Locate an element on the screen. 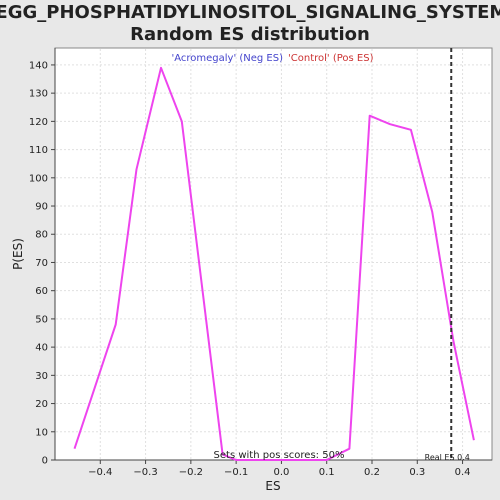 This screenshot has height=500, width=500. x-tick-label: −0.4 is located at coordinates (100, 472).